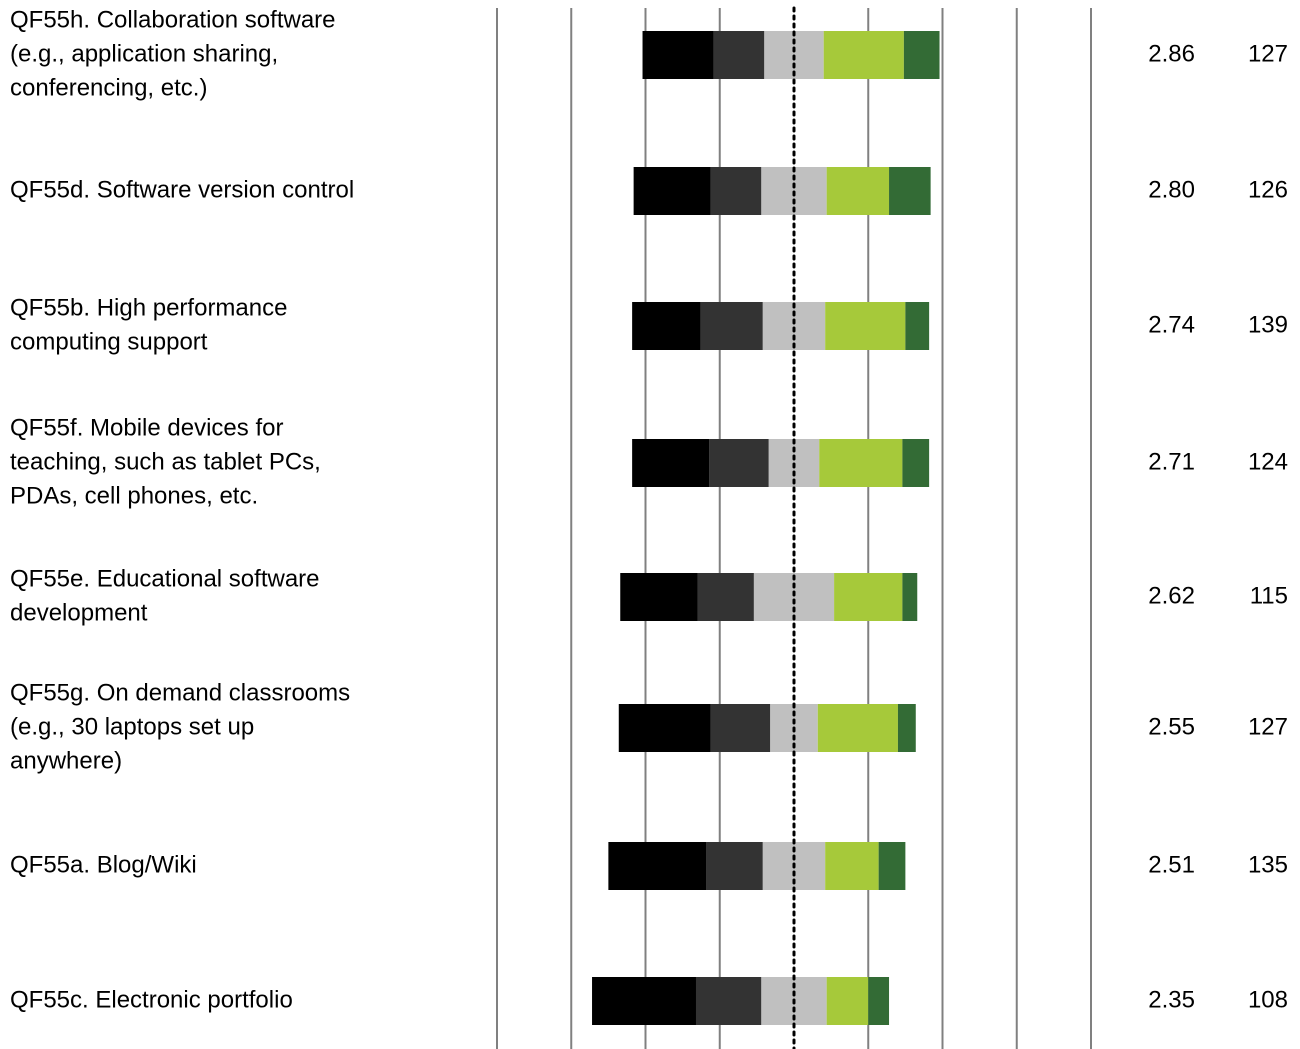 The image size is (1300, 1049). I want to click on count-value: 115, so click(1269, 595).